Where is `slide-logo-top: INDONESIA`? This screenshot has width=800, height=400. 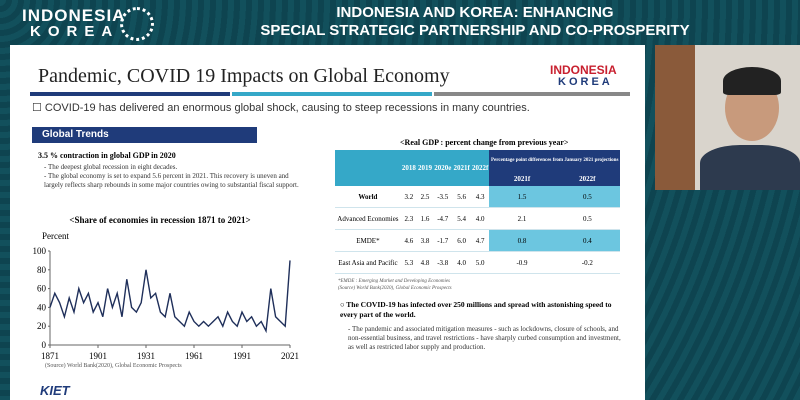
slide-logo-top: INDONESIA is located at coordinates (583, 70).